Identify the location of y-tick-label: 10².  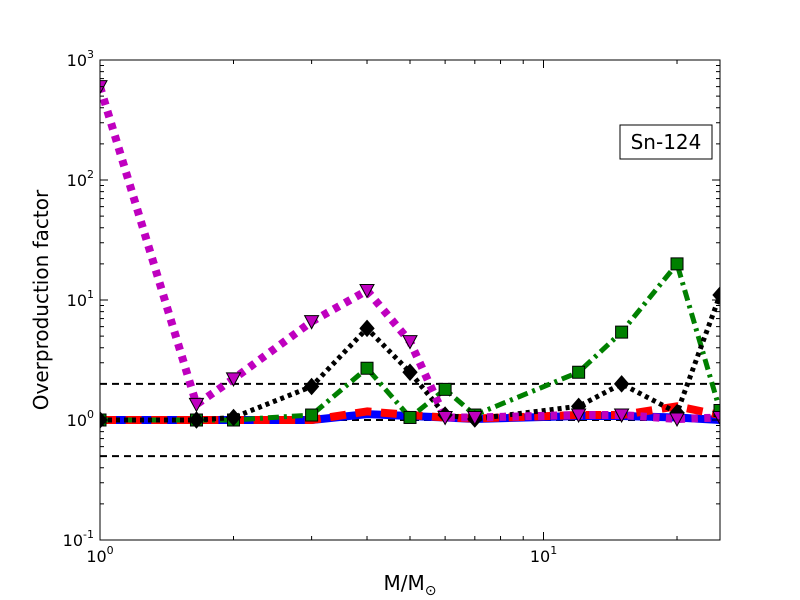
(80, 179).